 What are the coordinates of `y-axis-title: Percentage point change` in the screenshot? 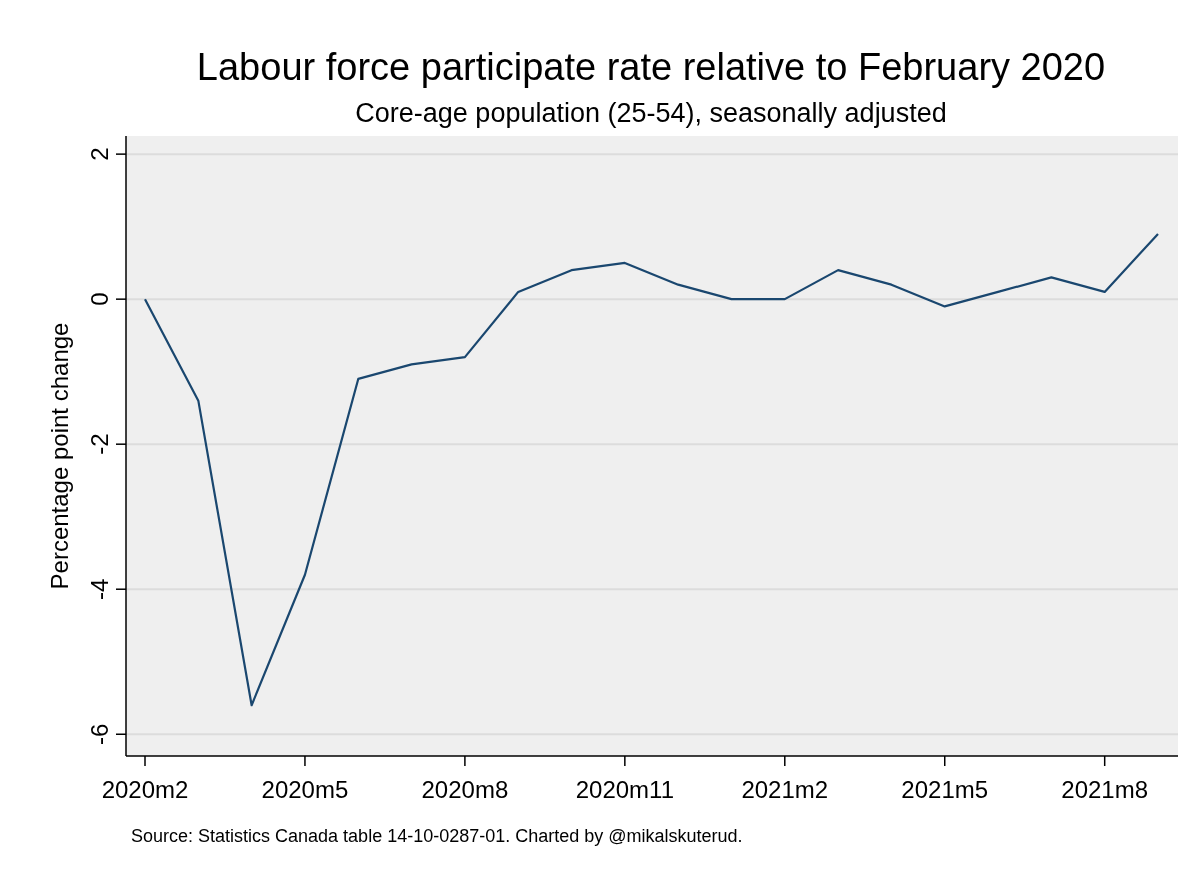 It's located at (59, 456).